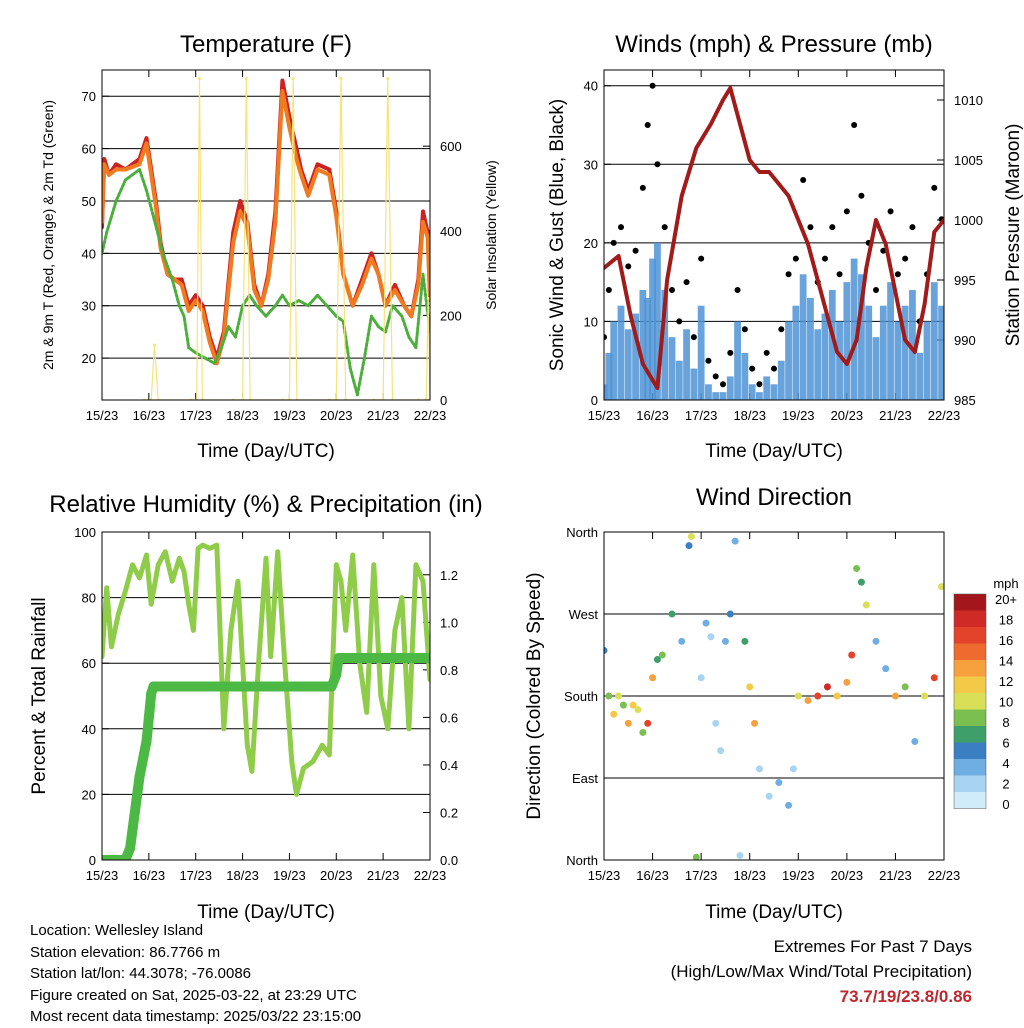  I want to click on colorbar-title: mph, so click(1005, 583).